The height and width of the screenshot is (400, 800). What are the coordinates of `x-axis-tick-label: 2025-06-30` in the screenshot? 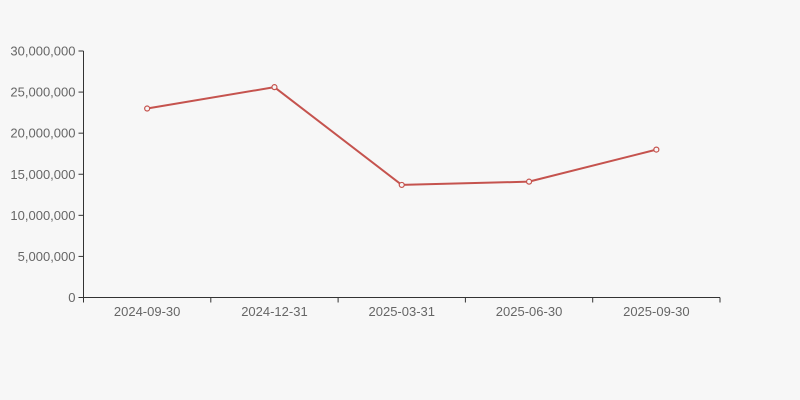 It's located at (529, 311).